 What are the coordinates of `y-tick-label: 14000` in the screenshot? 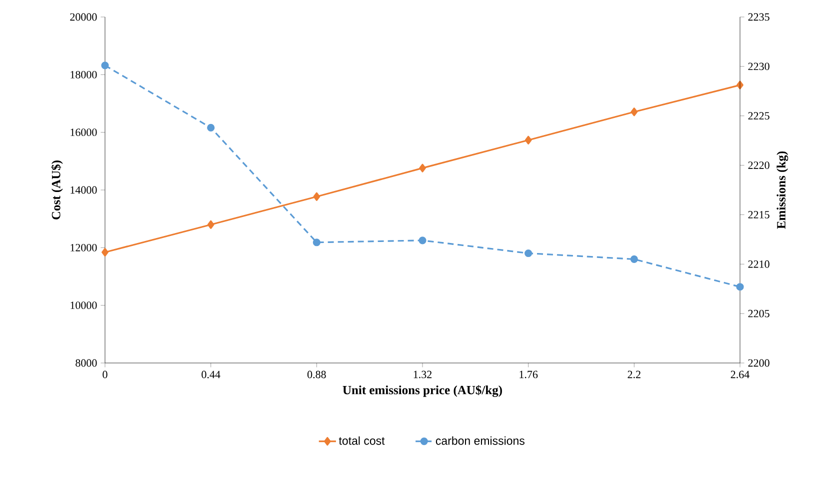 It's located at (83, 190).